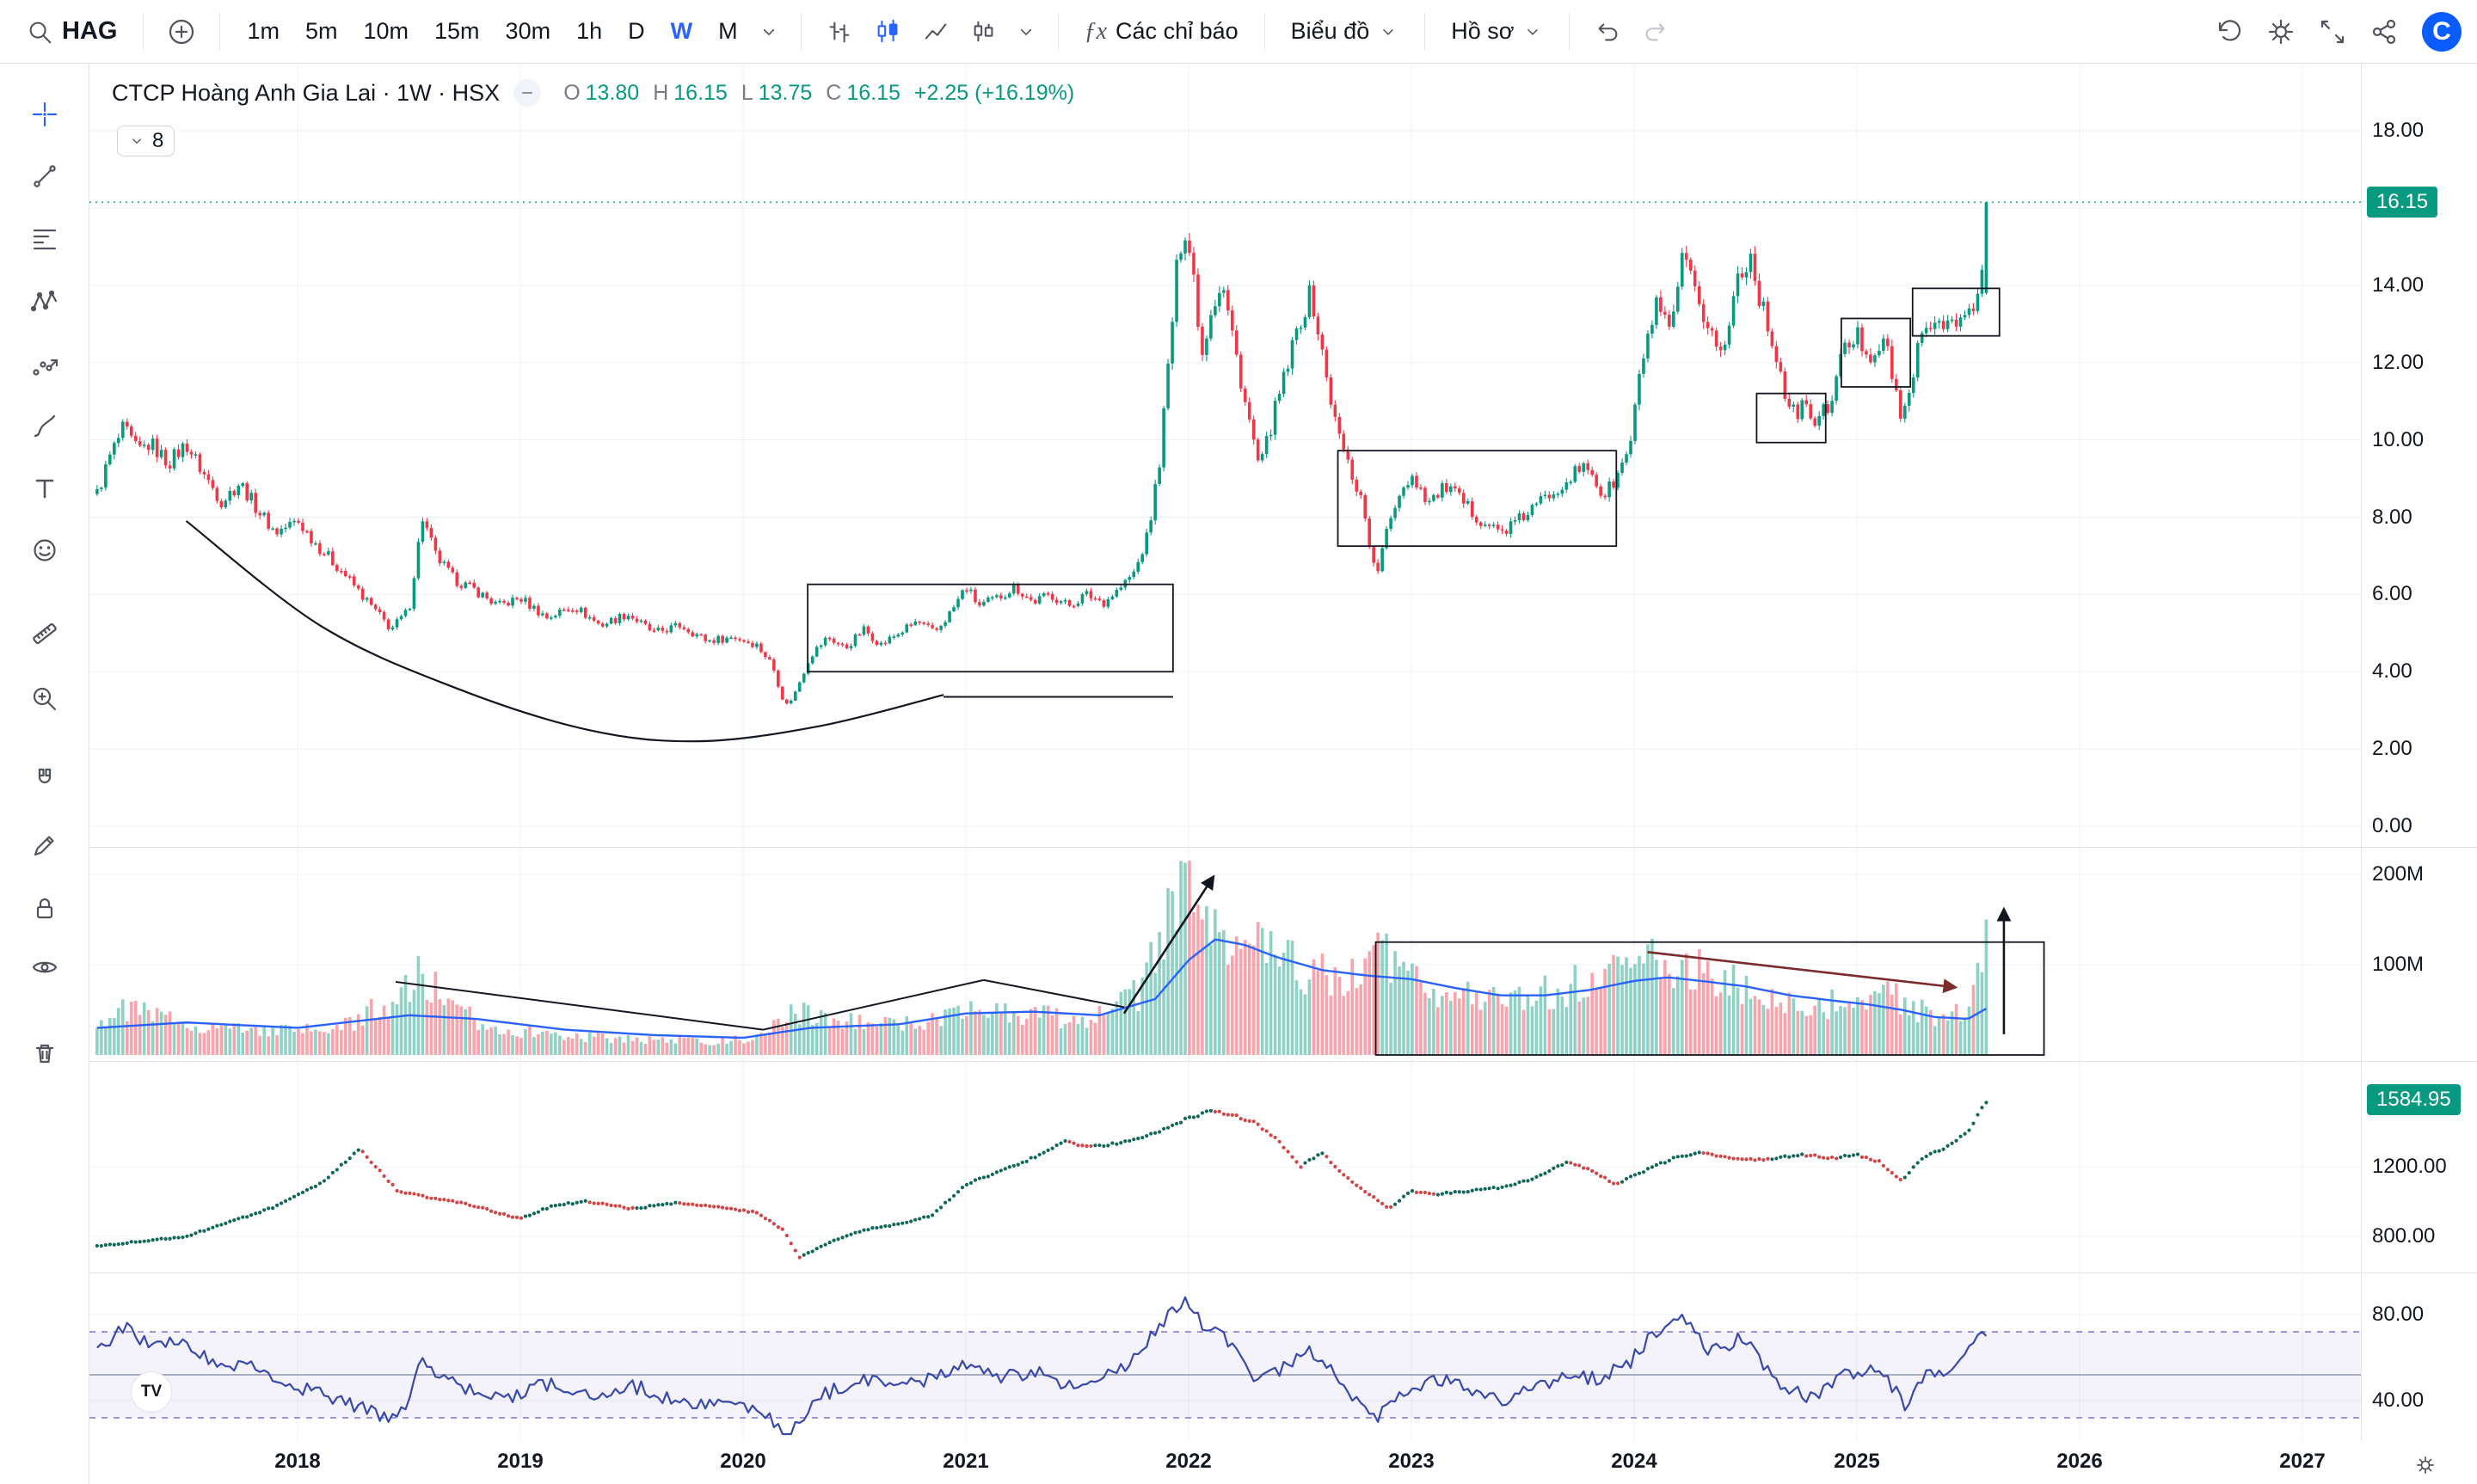  Describe the element at coordinates (994, 92) in the screenshot. I see `change-value: +2.25 (+16.19%)` at that location.